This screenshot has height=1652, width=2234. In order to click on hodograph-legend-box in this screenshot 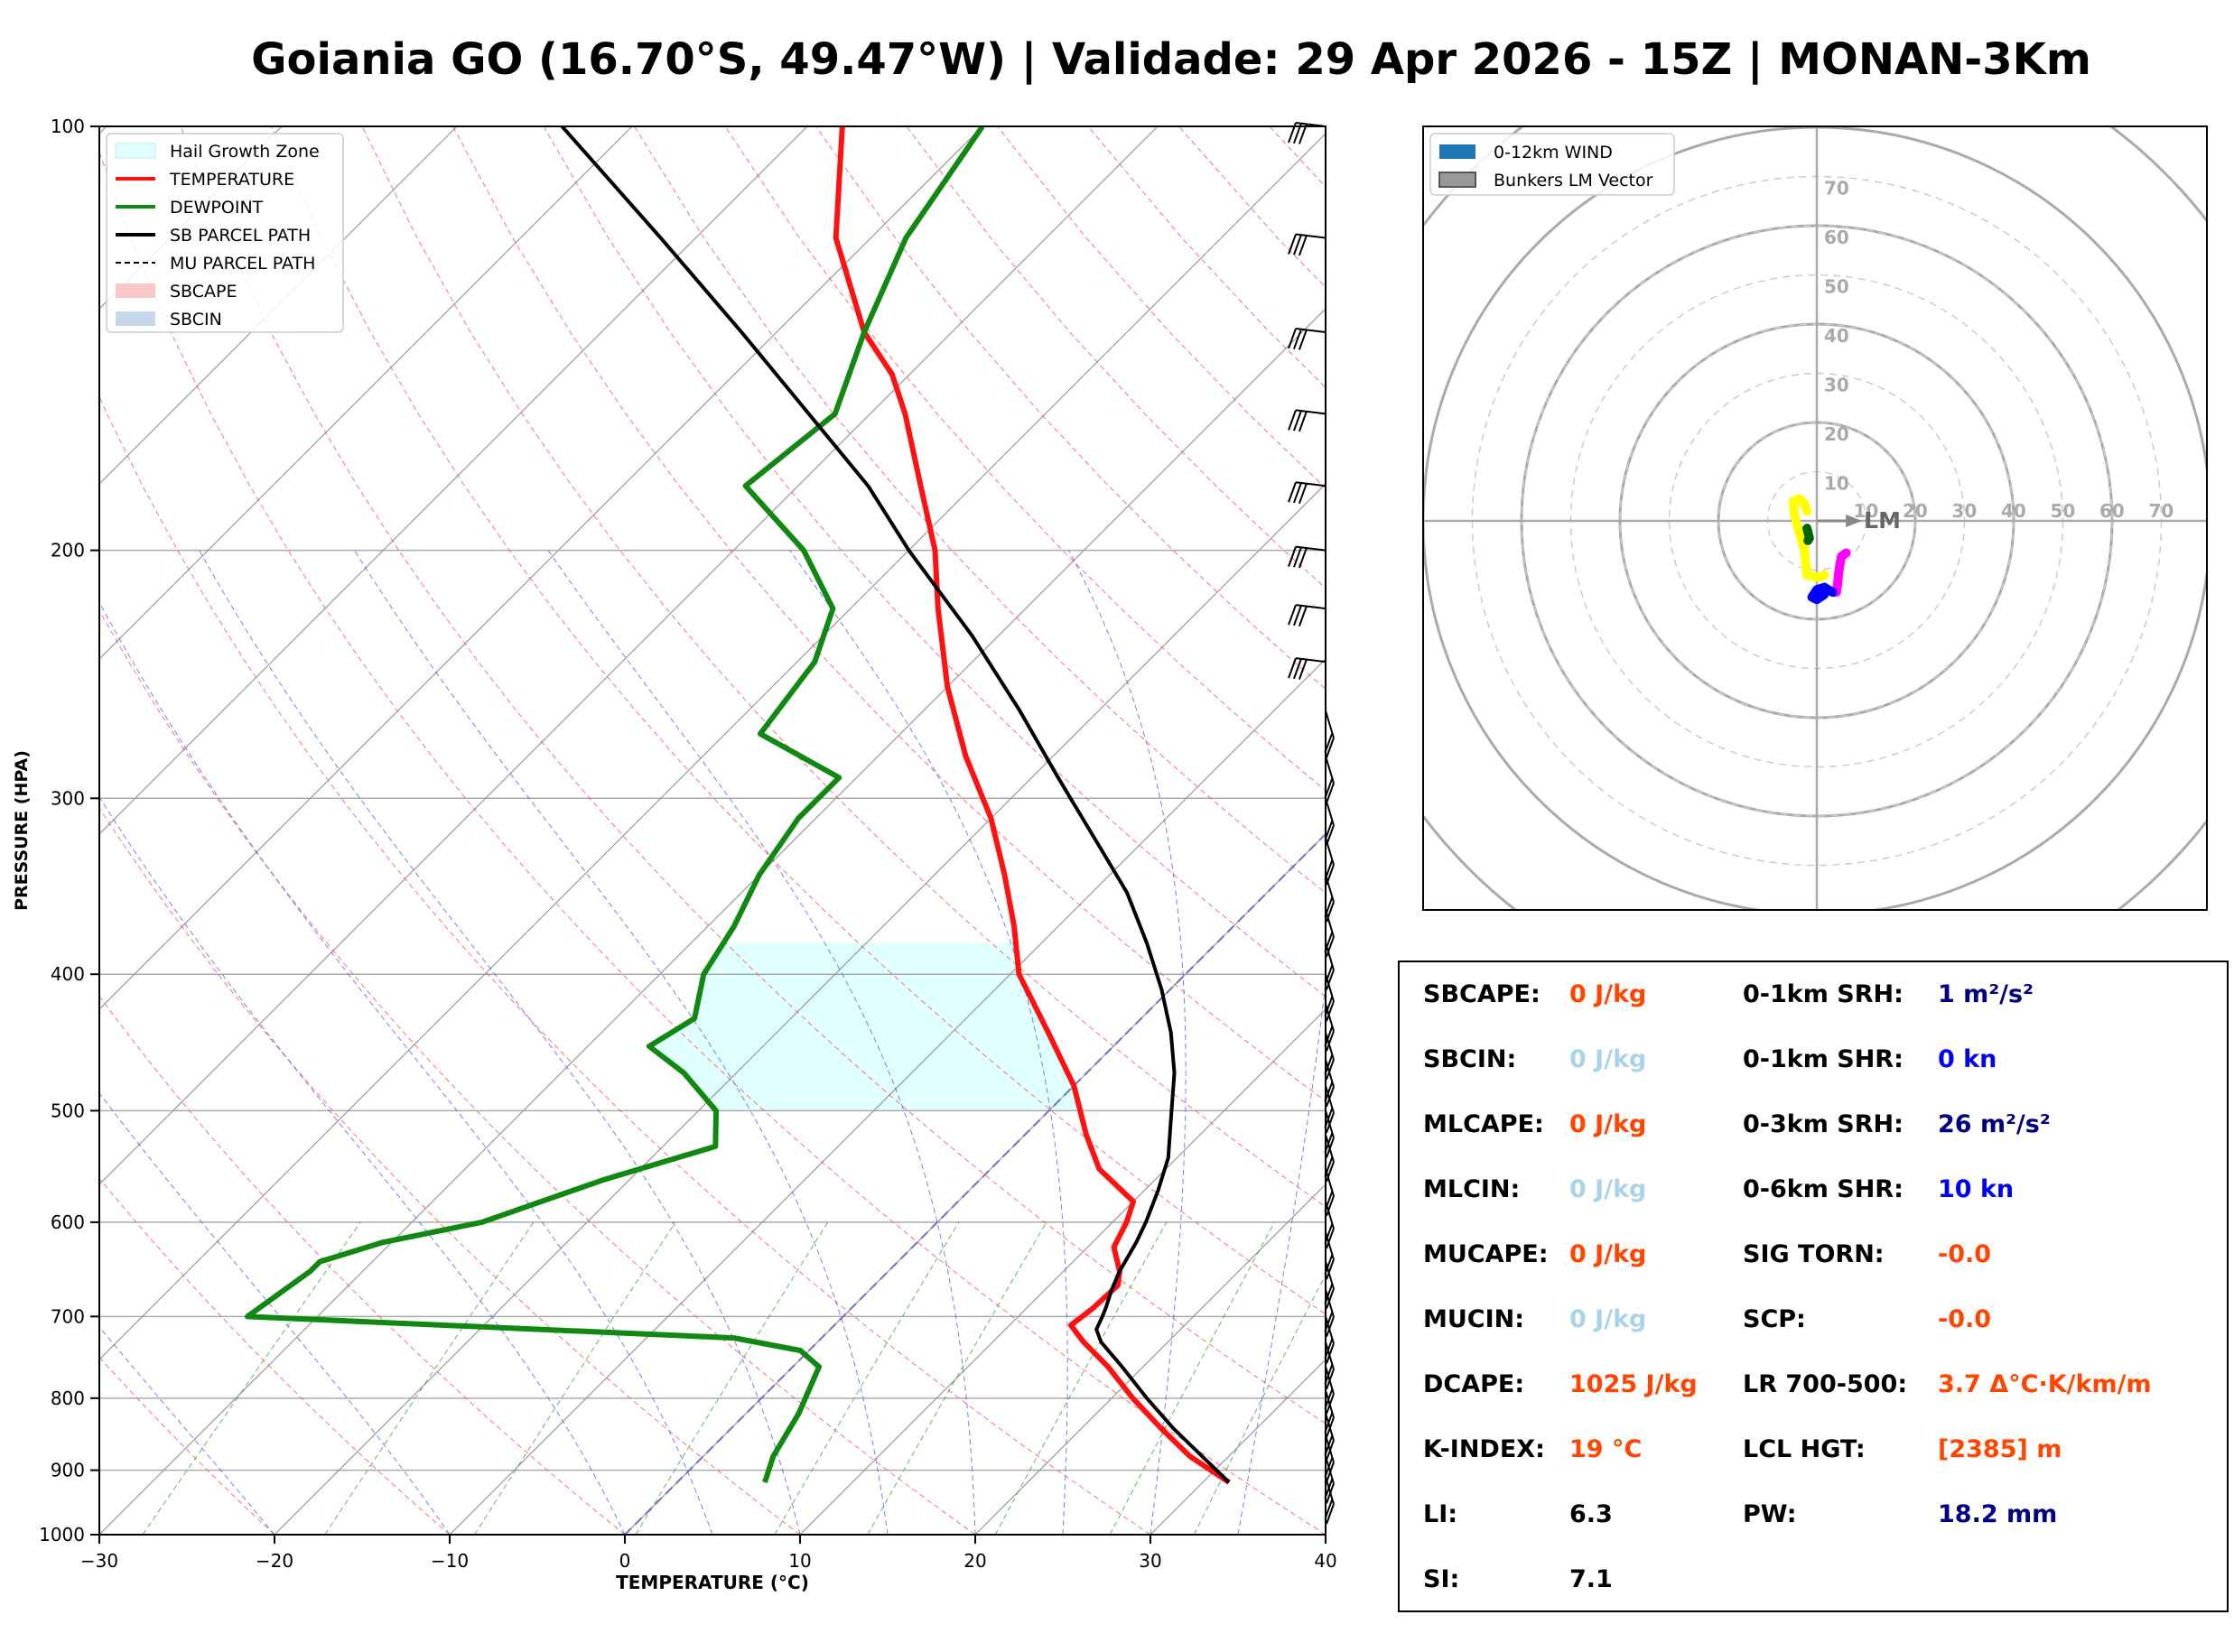, I will do `click(1552, 164)`.